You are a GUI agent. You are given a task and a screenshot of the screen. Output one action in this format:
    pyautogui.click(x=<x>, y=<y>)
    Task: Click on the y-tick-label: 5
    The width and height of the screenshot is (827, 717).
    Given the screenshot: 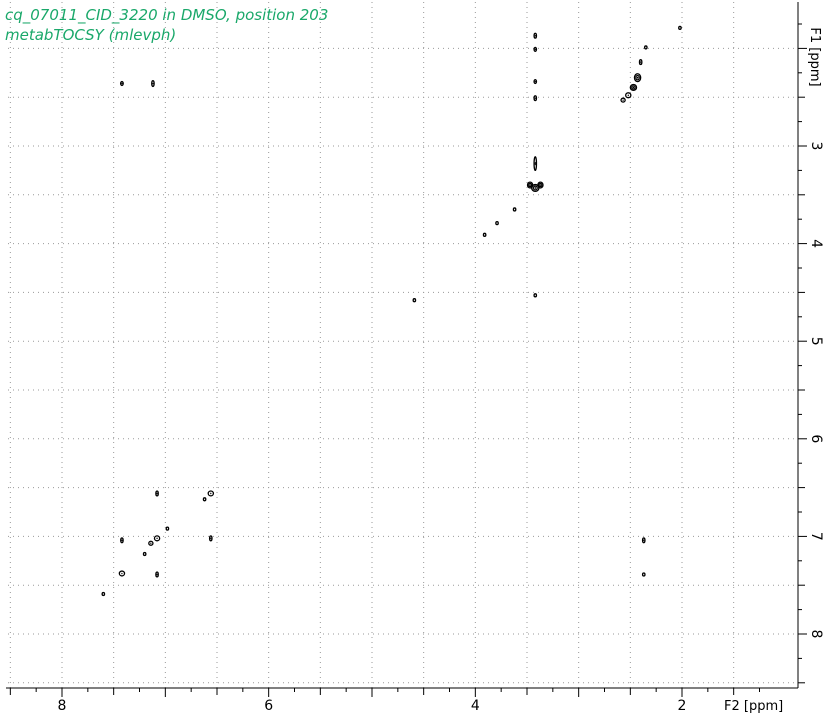 What is the action you would take?
    pyautogui.click(x=816, y=341)
    